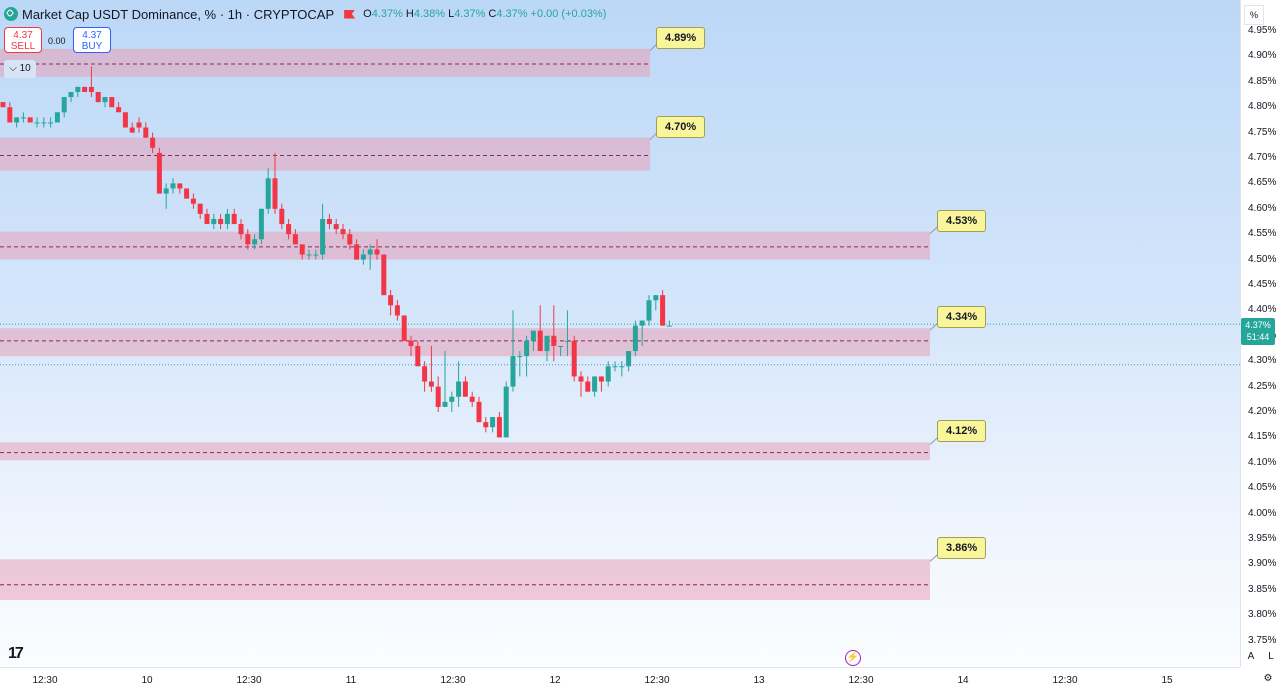 The height and width of the screenshot is (693, 1280). Describe the element at coordinates (1251, 656) in the screenshot. I see `auto-scale-button: A` at that location.